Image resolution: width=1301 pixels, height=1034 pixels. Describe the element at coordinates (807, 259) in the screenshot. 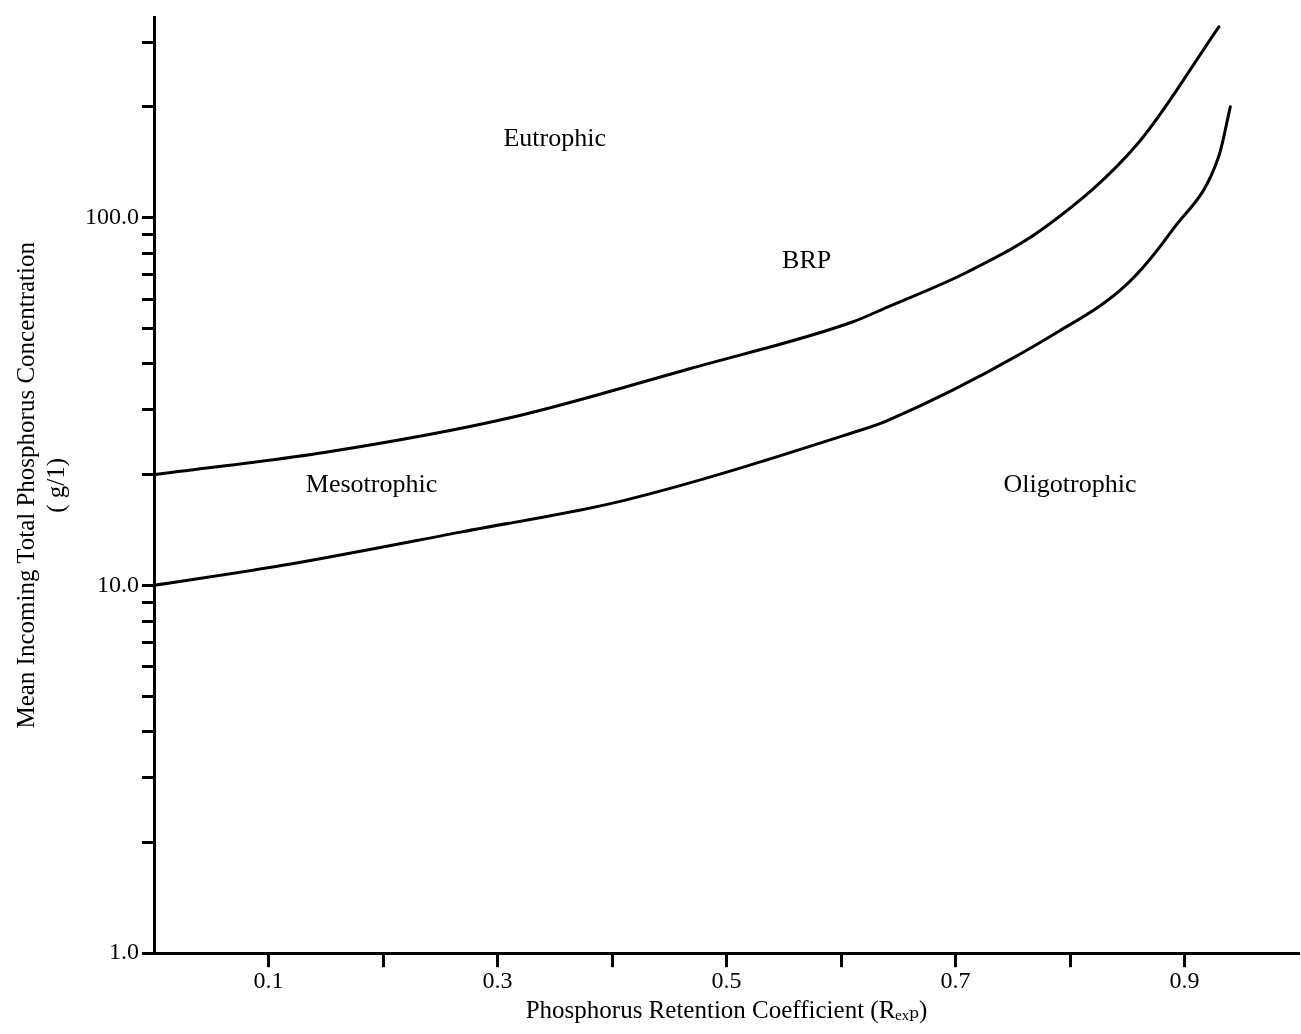

I see `annotation: BRP` at that location.